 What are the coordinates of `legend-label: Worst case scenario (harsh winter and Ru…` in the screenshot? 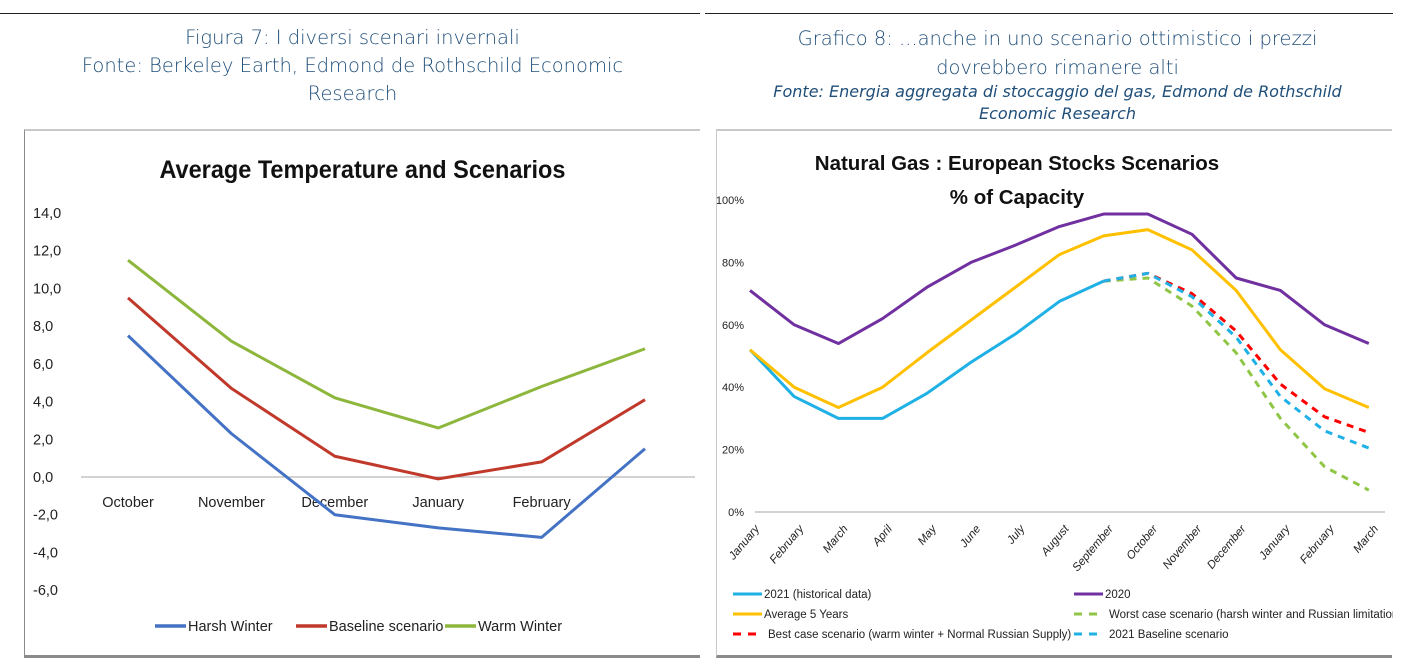 It's located at (1251, 615).